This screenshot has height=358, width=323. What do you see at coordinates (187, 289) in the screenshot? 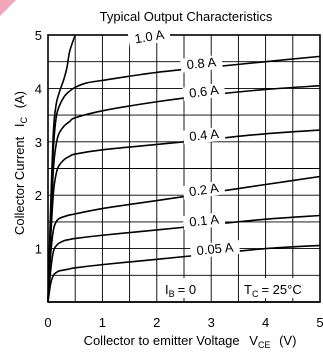
I see `annotation-ib-value: = 0` at bounding box center [187, 289].